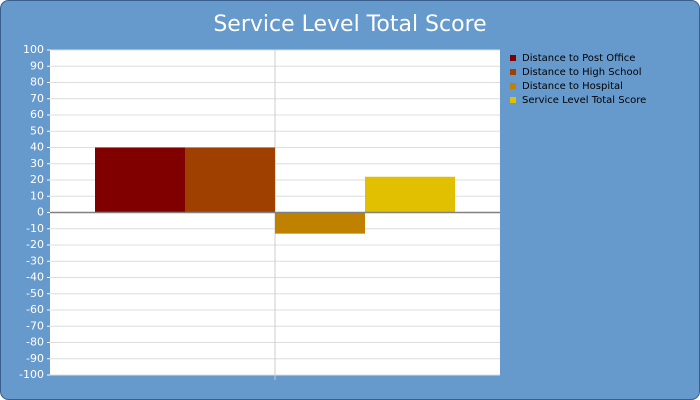 The image size is (700, 400). Describe the element at coordinates (35, 358) in the screenshot. I see `y-tick-label: -90` at that location.